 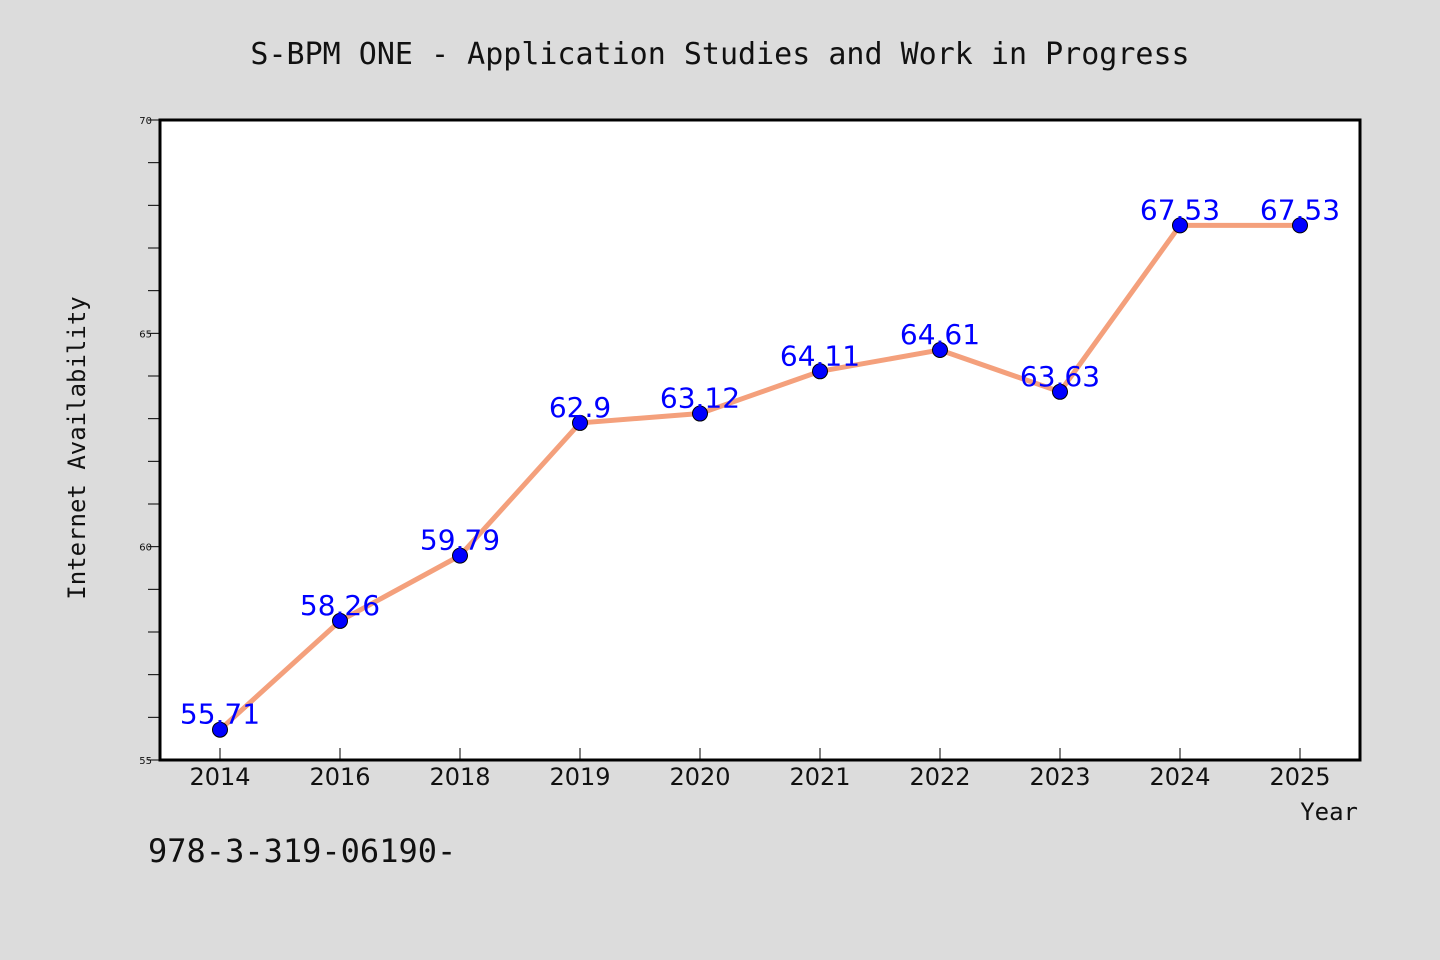 What do you see at coordinates (220, 714) in the screenshot?
I see `data-label: 55.71` at bounding box center [220, 714].